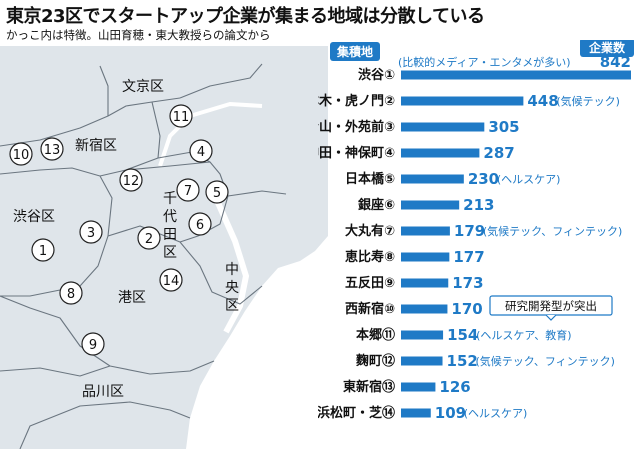  I want to click on svg-text: 企業数, so click(607, 47).